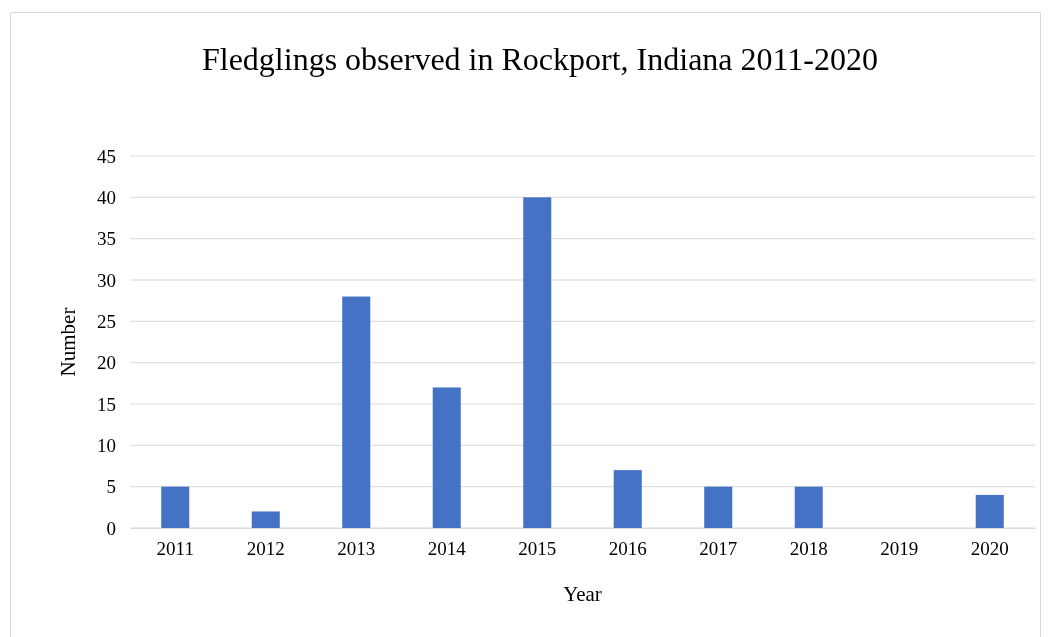  Describe the element at coordinates (106, 197) in the screenshot. I see `y-tick-label: 40` at that location.